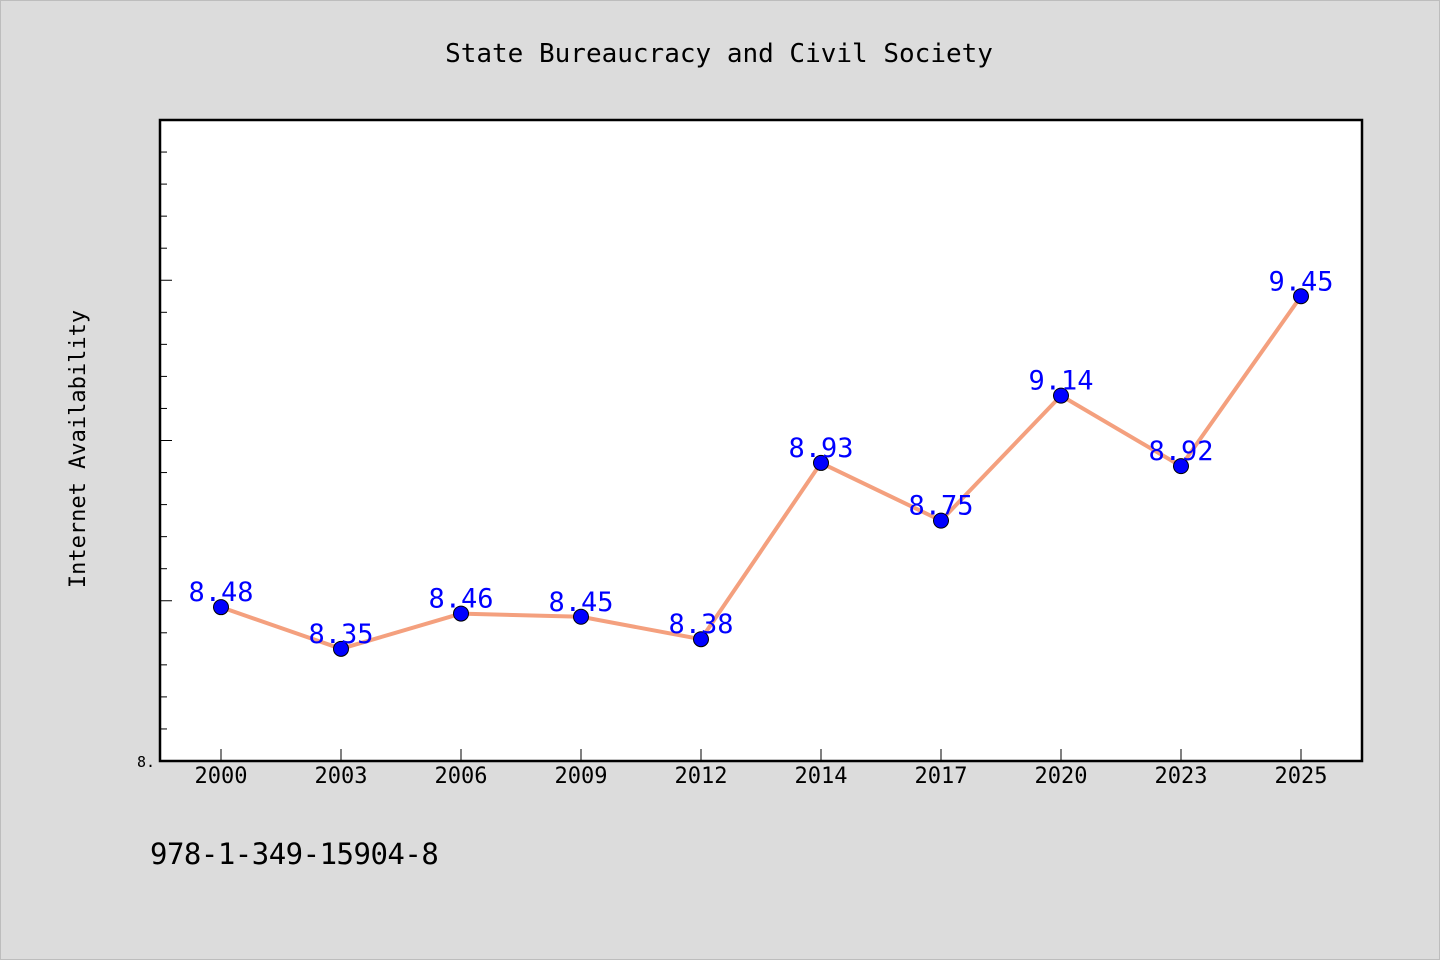 The width and height of the screenshot is (1440, 960). What do you see at coordinates (1300, 281) in the screenshot?
I see `data-label: 9.45` at bounding box center [1300, 281].